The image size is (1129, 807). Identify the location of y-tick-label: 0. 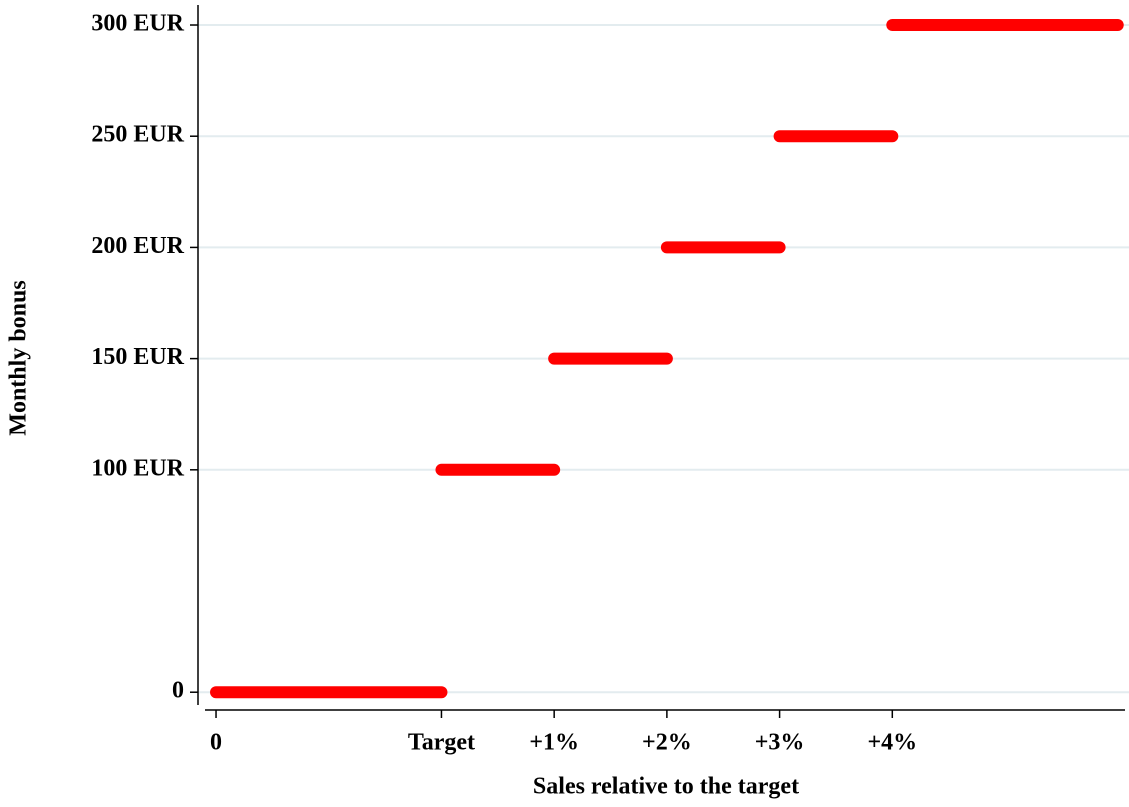
(178, 691).